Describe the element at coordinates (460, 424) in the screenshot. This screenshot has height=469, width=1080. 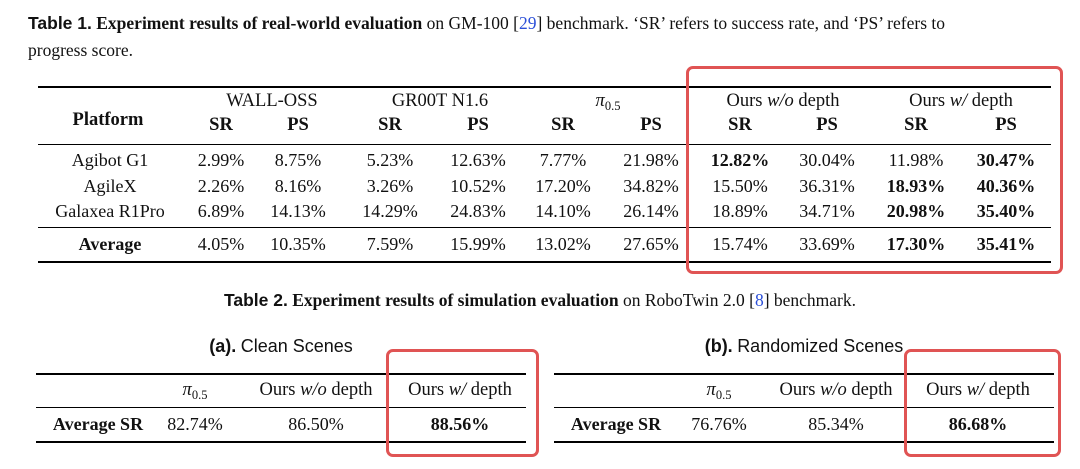
I see `table2a-value-ours-w-depth: 88.56%` at that location.